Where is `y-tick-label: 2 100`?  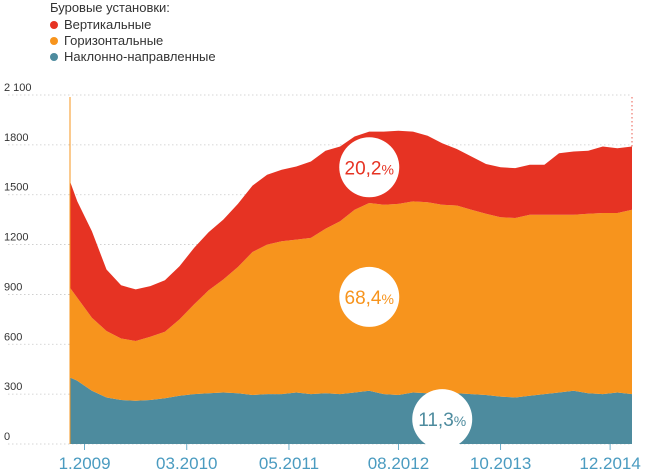
y-tick-label: 2 100 is located at coordinates (18, 88).